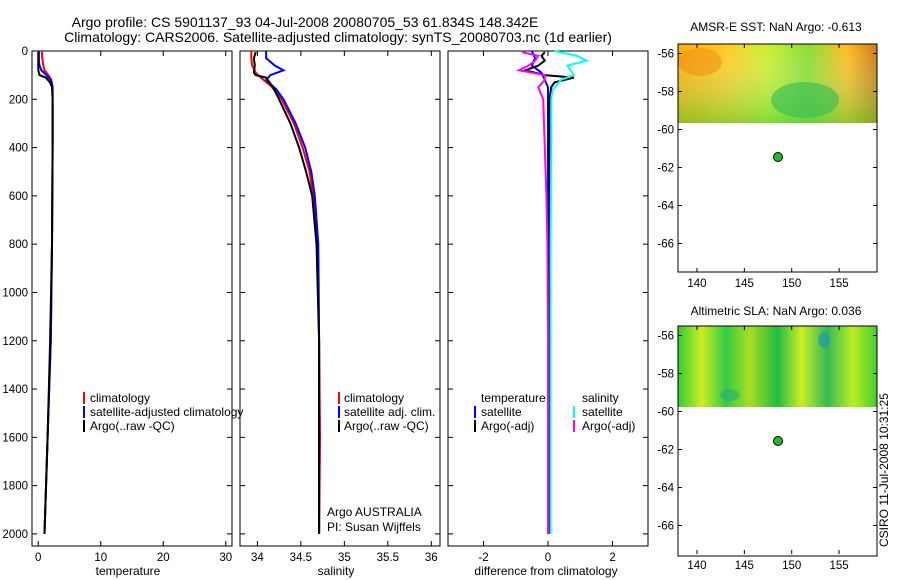  What do you see at coordinates (166, 412) in the screenshot?
I see `legend-label-satellite: satellite-adjusted climatology` at bounding box center [166, 412].